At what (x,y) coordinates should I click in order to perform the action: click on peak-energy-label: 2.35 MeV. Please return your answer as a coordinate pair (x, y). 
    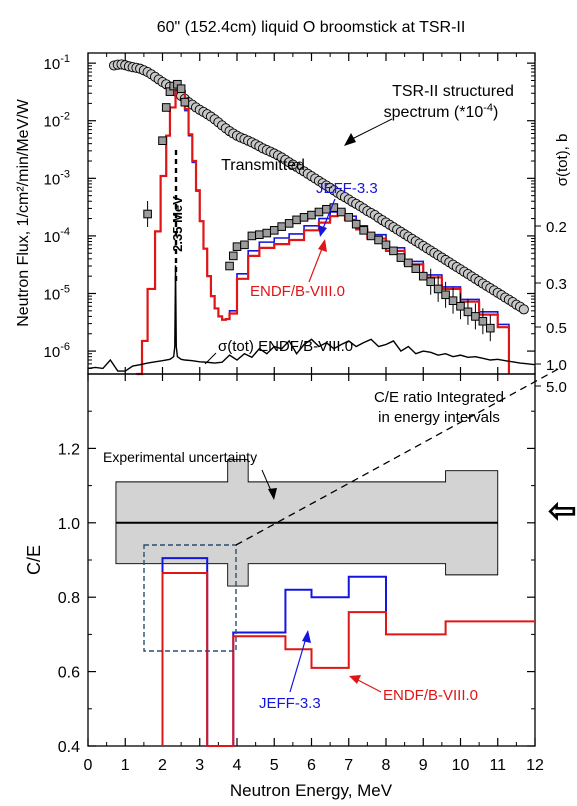
    Looking at the image, I should click on (177, 224).